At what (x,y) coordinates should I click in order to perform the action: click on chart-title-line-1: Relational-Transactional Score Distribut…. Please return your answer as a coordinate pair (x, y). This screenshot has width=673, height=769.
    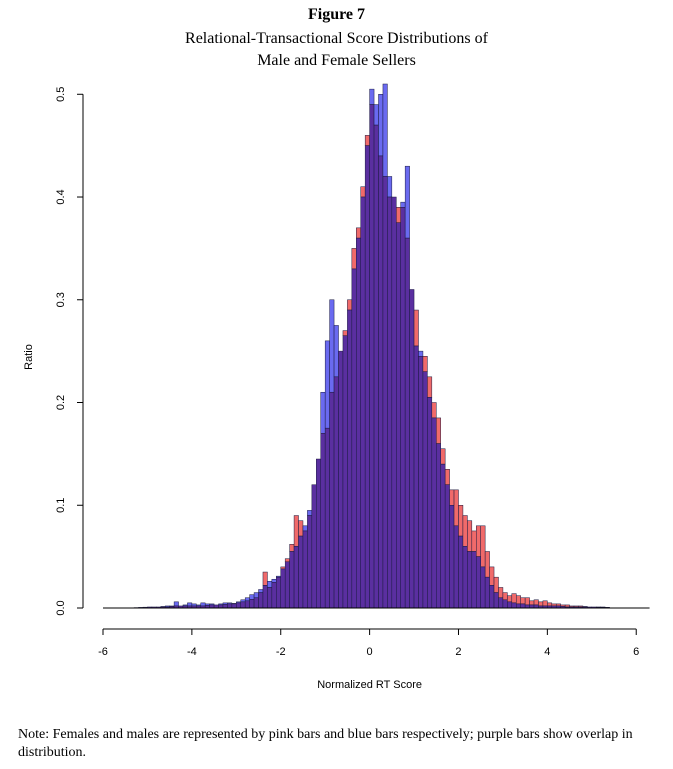
    Looking at the image, I should click on (336, 38).